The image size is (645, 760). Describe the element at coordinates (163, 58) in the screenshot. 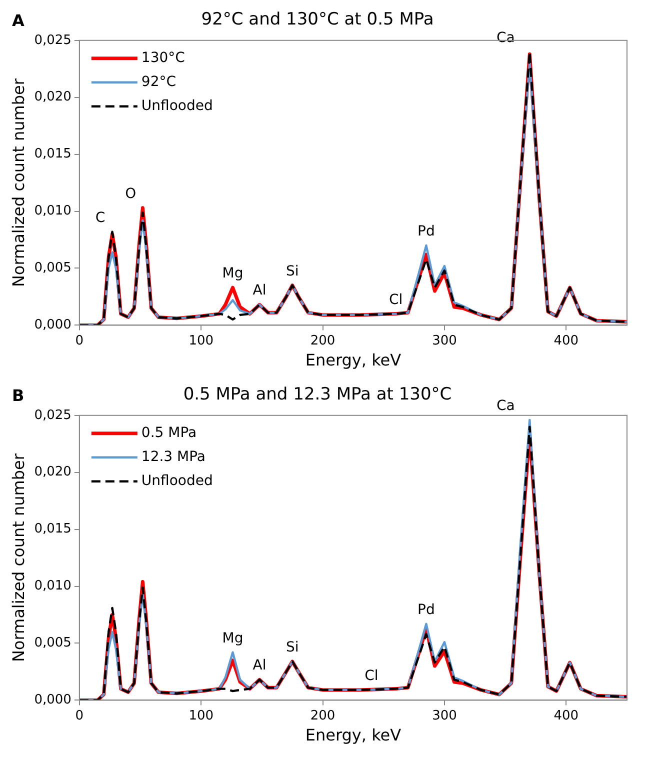

I see `legend-label: 130°C` at that location.